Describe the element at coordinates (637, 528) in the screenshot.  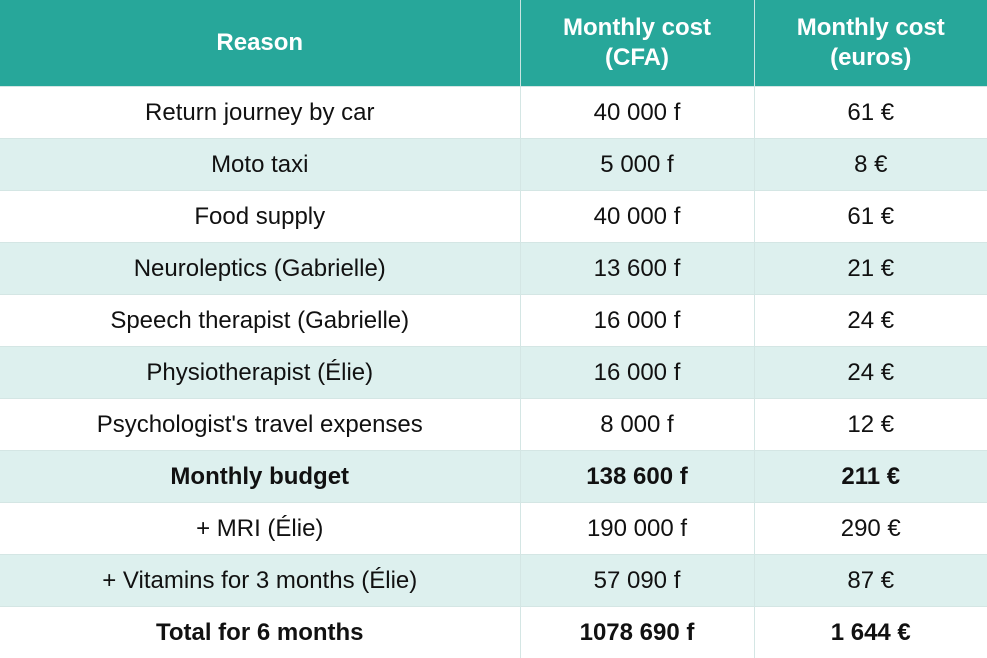
I see `cell-cfa: 190 000 f` at that location.